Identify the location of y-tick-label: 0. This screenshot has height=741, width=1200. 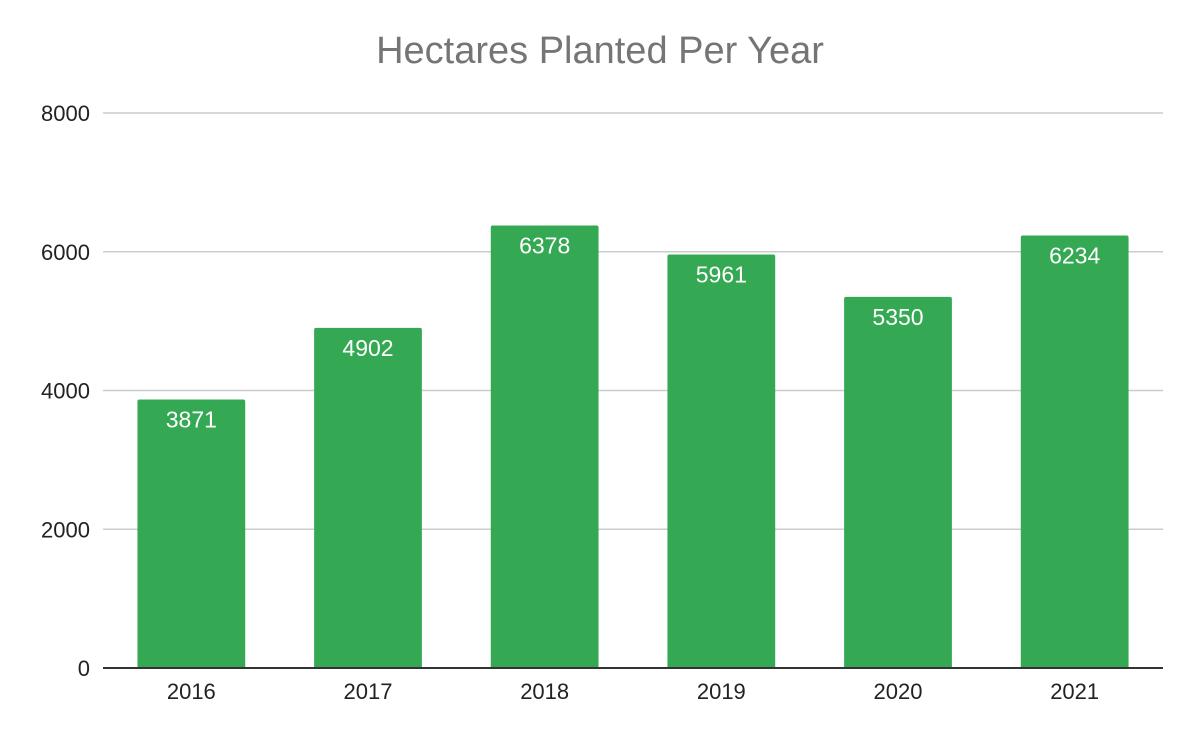
(84, 668).